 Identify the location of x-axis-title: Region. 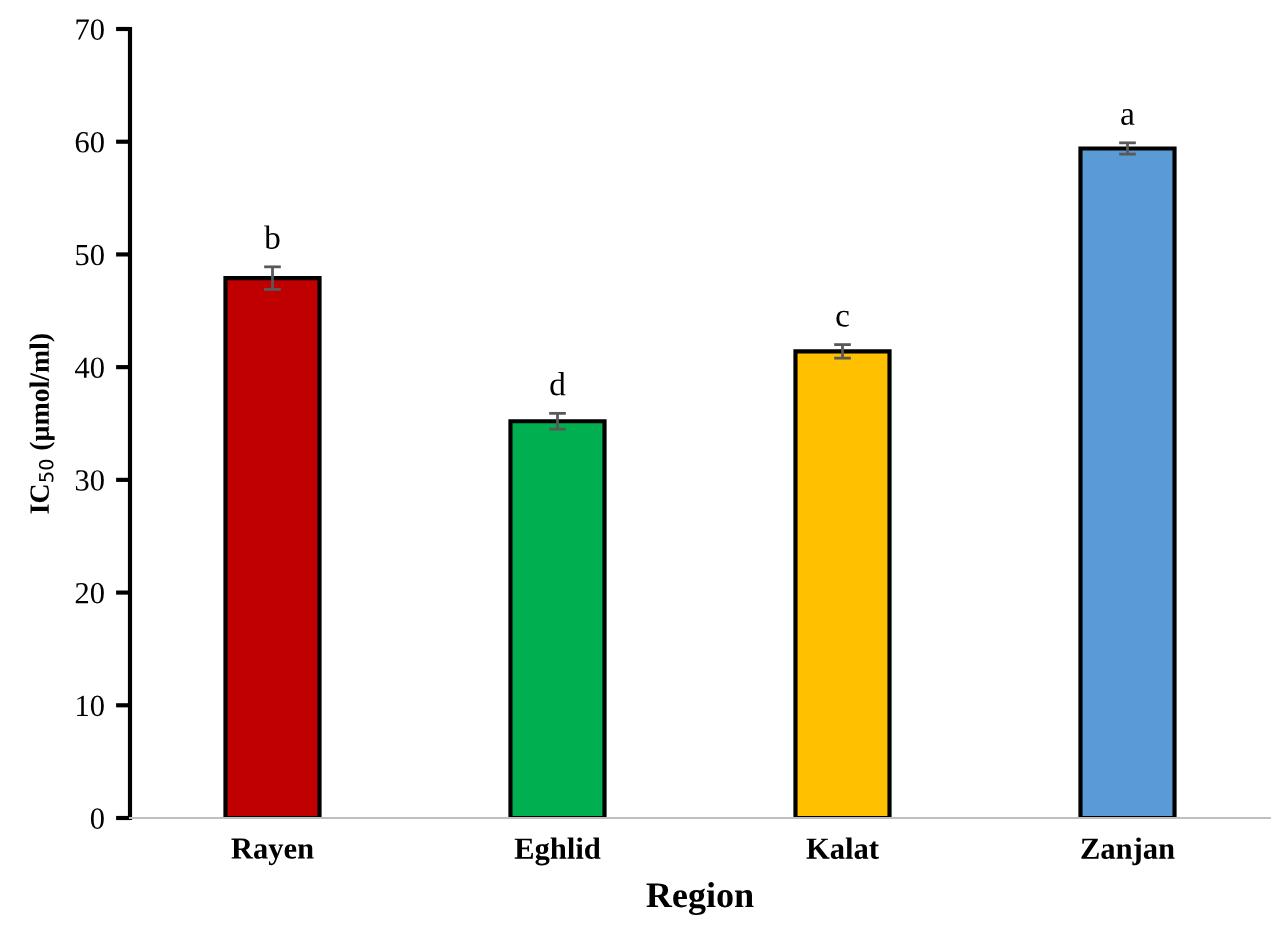
(700, 899).